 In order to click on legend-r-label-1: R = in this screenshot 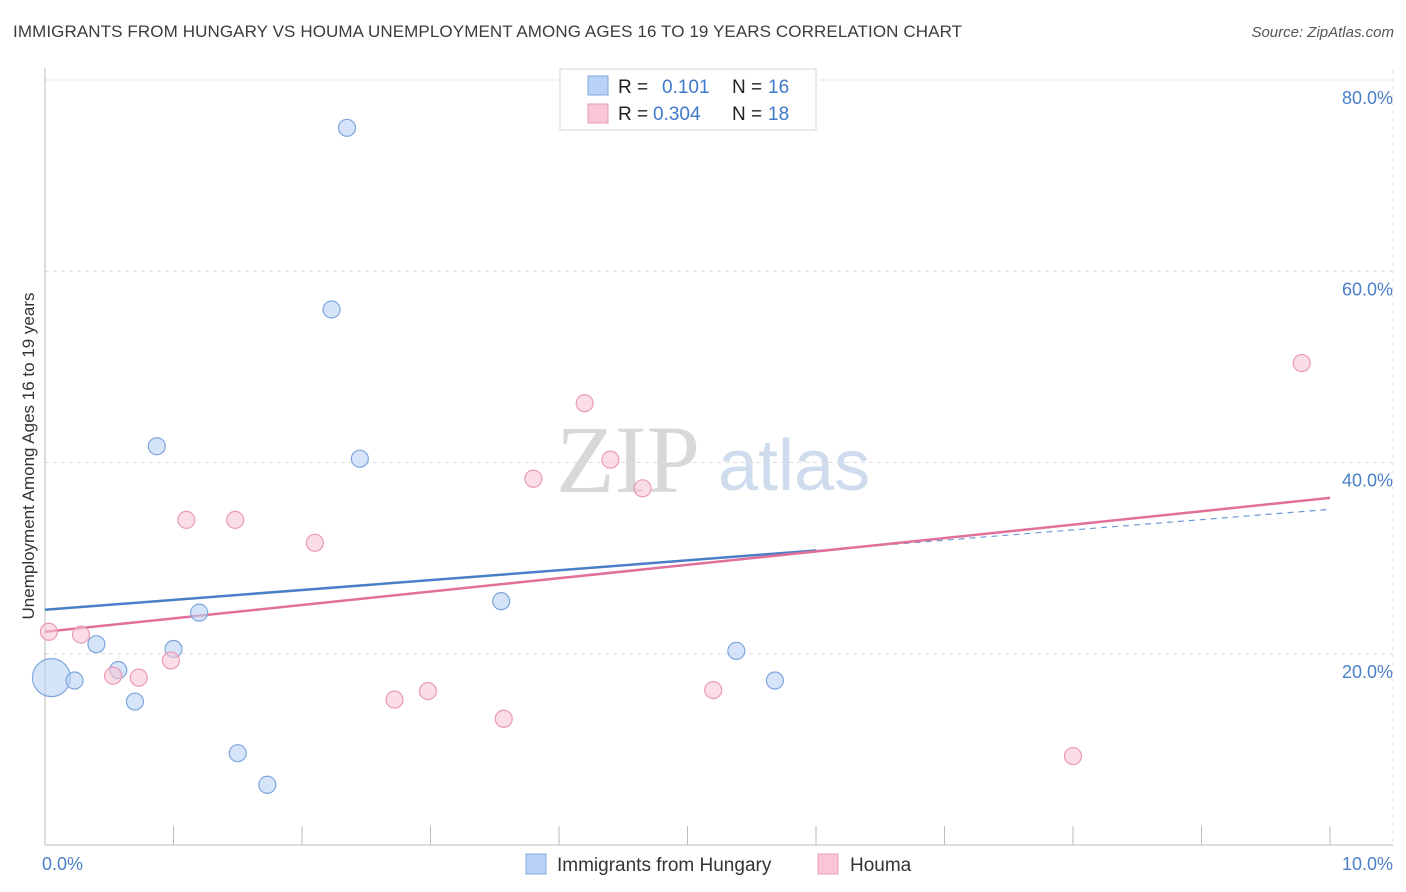, I will do `click(633, 87)`.